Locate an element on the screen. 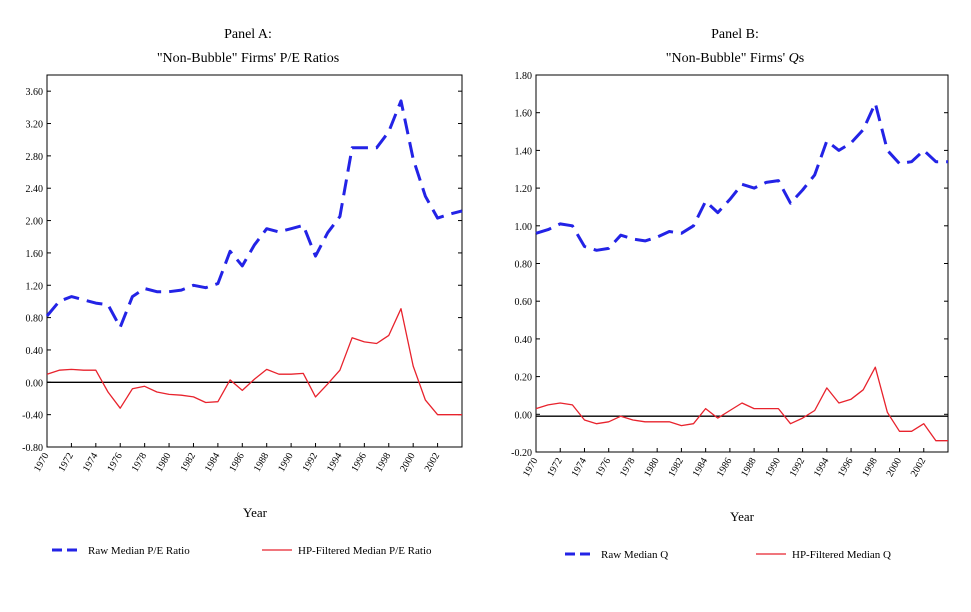 This screenshot has height=612, width=971. panel-a-x-tick-label: 1976 is located at coordinates (115, 462).